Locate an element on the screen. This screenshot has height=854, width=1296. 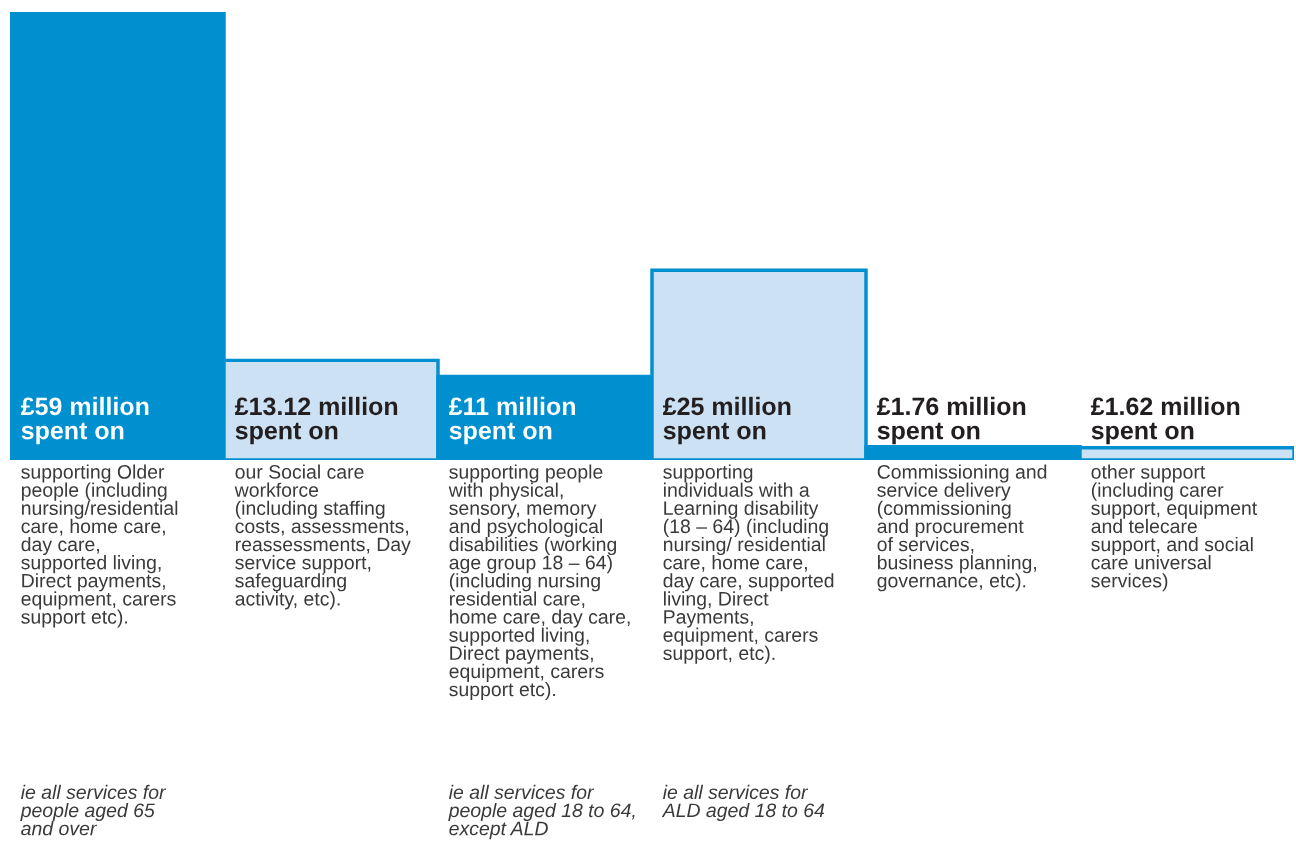
text: ie all services for ALD aged 18 to 64 is located at coordinates (743, 803).